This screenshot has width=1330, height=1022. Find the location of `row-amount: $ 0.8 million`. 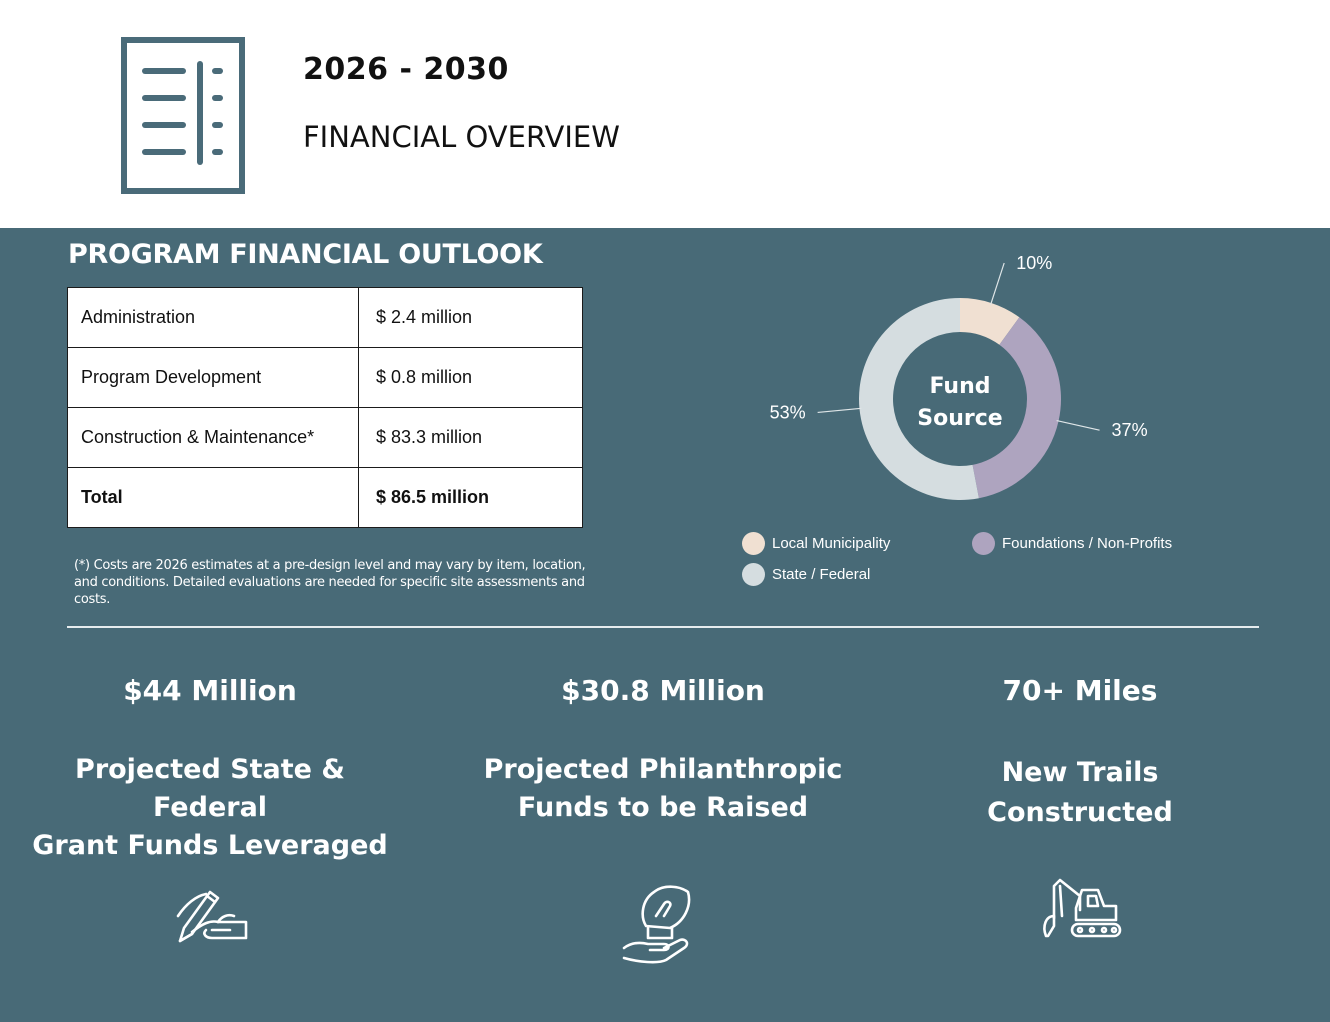

row-amount: $ 0.8 million is located at coordinates (470, 377).